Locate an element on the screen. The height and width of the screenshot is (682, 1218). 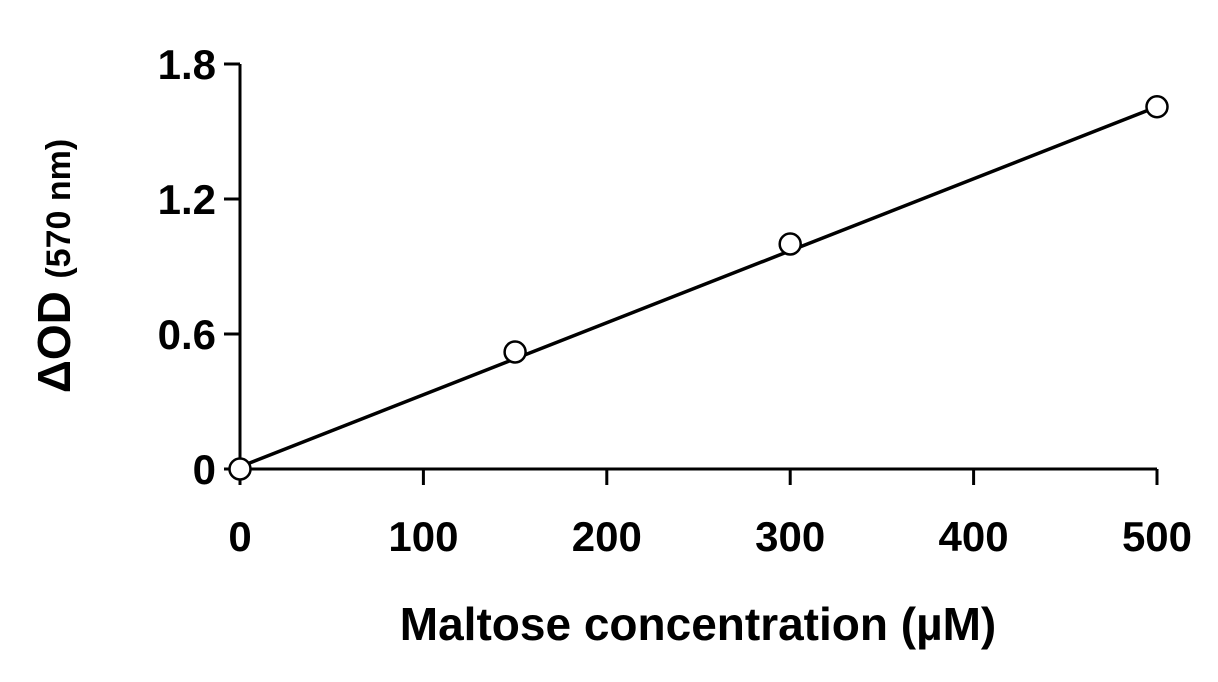
y-tick-label: 1.8 is located at coordinates (187, 64).